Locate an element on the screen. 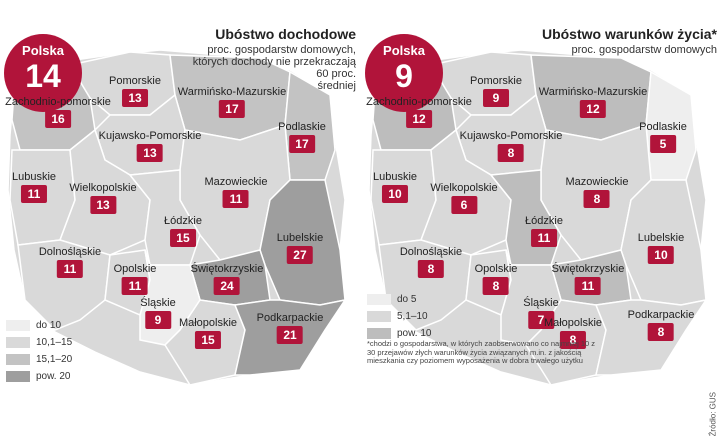 Image resolution: width=721 pixels, height=436 pixels. region-label-dolnoslaskie: Dolnośląskie 8 is located at coordinates (431, 262).